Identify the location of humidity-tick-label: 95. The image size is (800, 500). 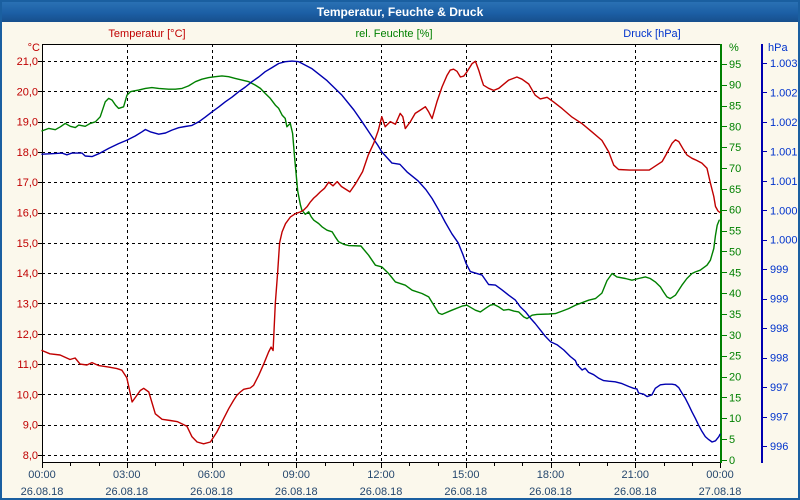
(735, 65).